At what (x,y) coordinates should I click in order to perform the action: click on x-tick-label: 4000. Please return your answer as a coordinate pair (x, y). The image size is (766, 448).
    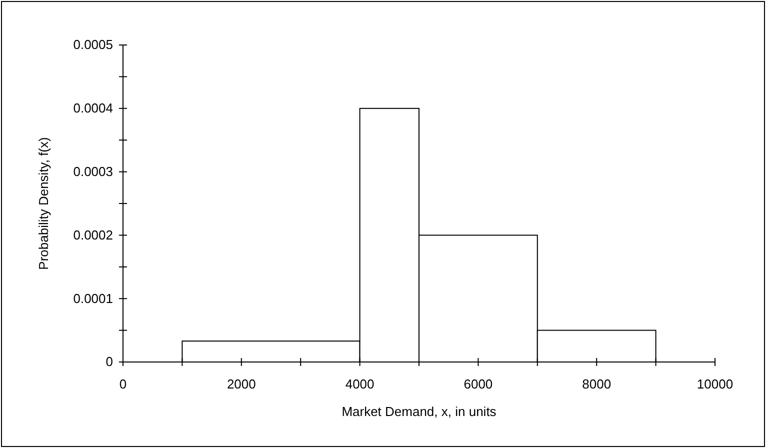
    Looking at the image, I should click on (359, 384).